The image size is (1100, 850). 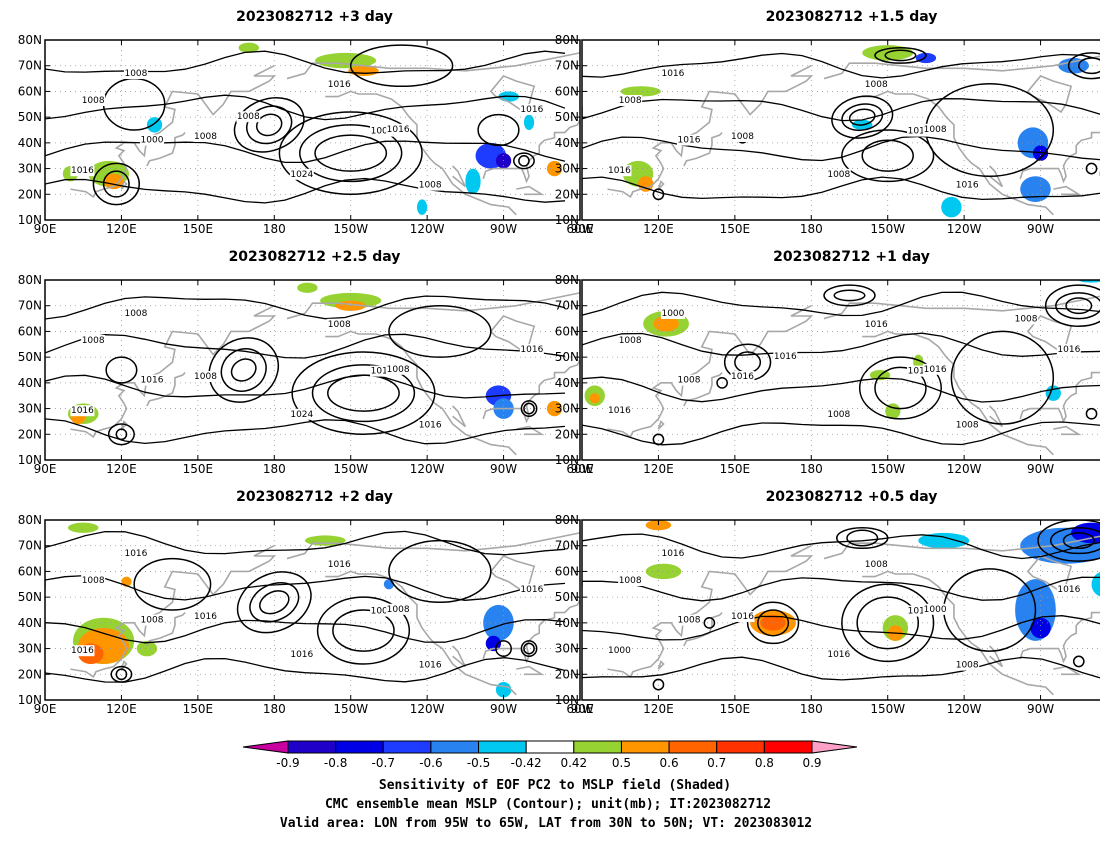 I want to click on contour-label: 1000, so click(x=672, y=314).